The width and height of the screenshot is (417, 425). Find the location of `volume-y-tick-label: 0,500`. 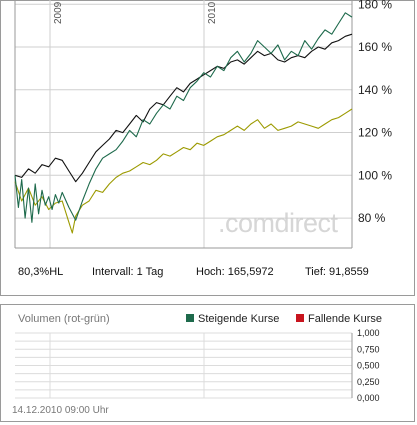

volume-y-tick-label: 0,500 is located at coordinates (368, 366).